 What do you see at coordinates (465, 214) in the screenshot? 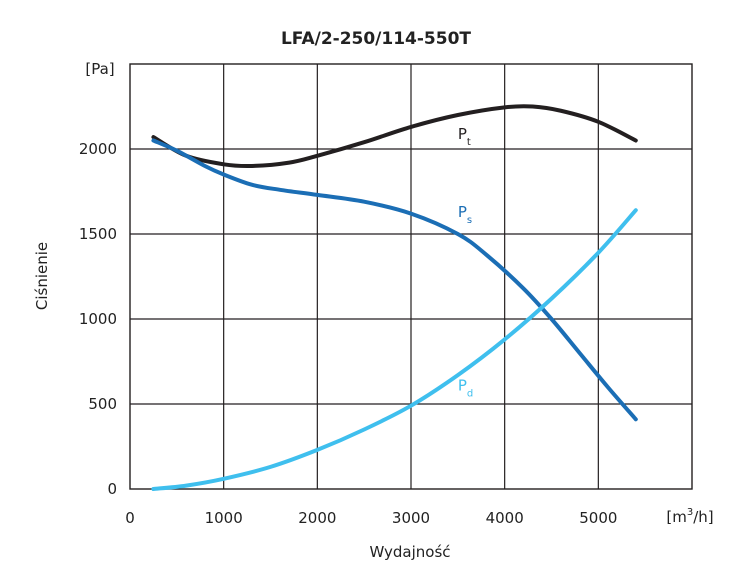
I see `series-label-ps: Ps` at bounding box center [465, 214].